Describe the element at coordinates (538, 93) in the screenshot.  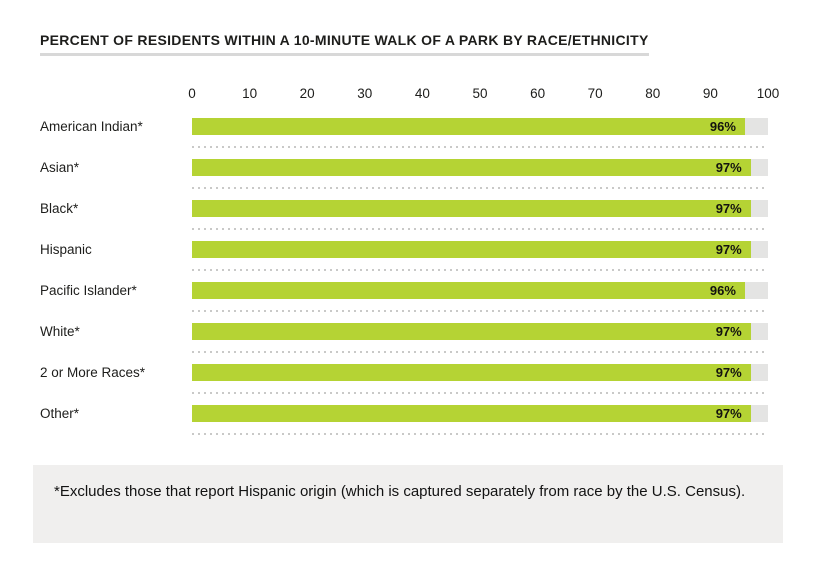
I see `x-axis-tick: 60` at that location.